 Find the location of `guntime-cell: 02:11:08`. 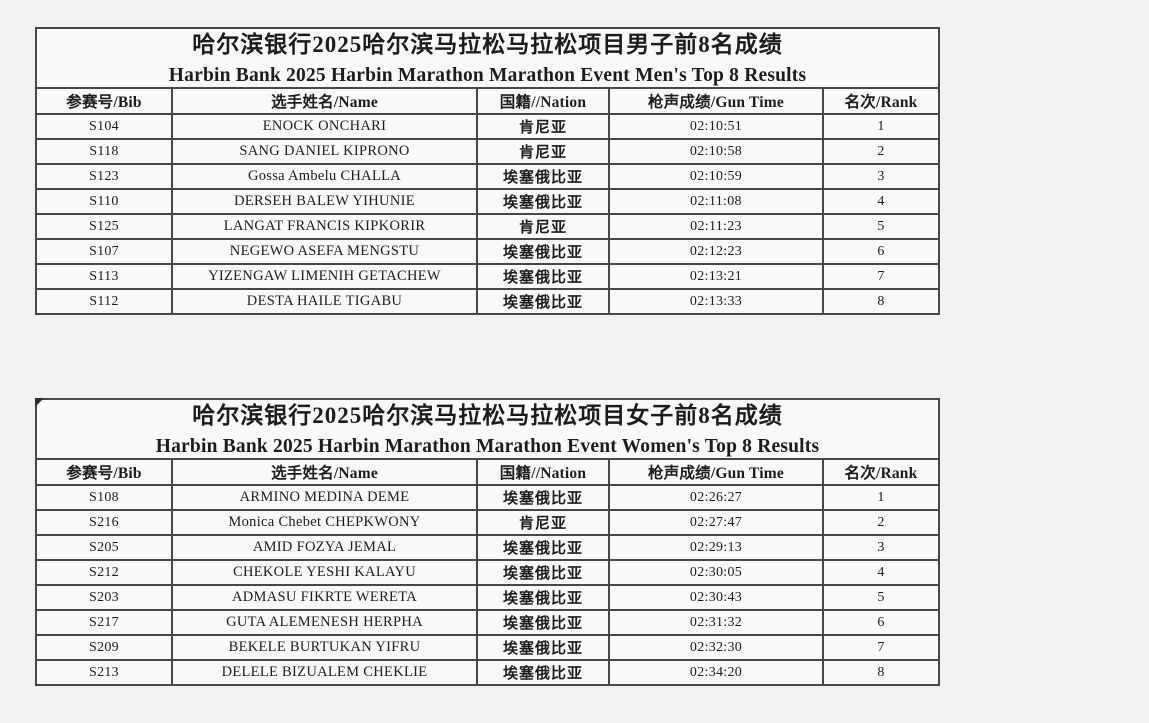

guntime-cell: 02:11:08 is located at coordinates (716, 202).